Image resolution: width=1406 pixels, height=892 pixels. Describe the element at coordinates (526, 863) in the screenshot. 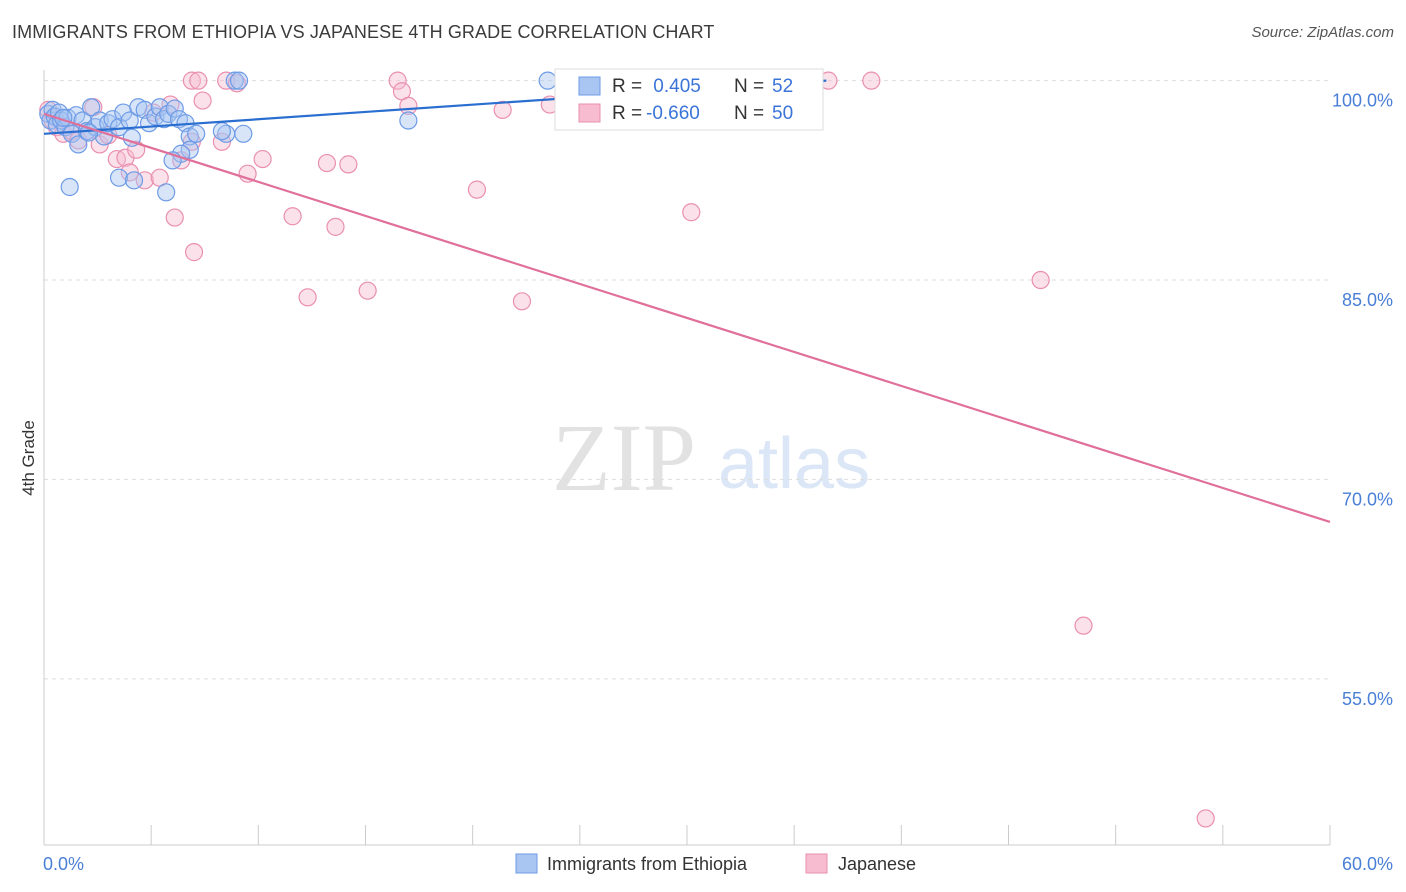

I see `bottom-legend-swatch-ethiopia` at that location.